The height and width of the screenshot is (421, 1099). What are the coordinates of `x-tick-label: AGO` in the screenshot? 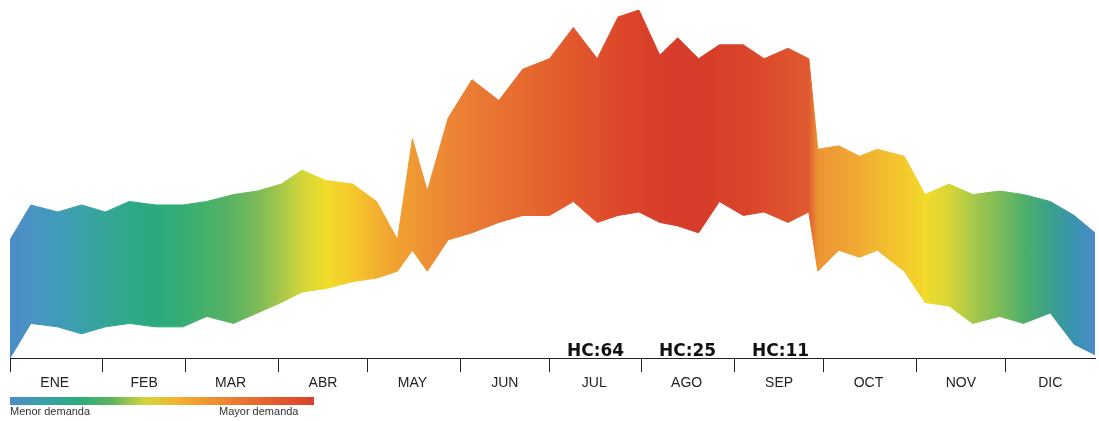 It's located at (687, 382).